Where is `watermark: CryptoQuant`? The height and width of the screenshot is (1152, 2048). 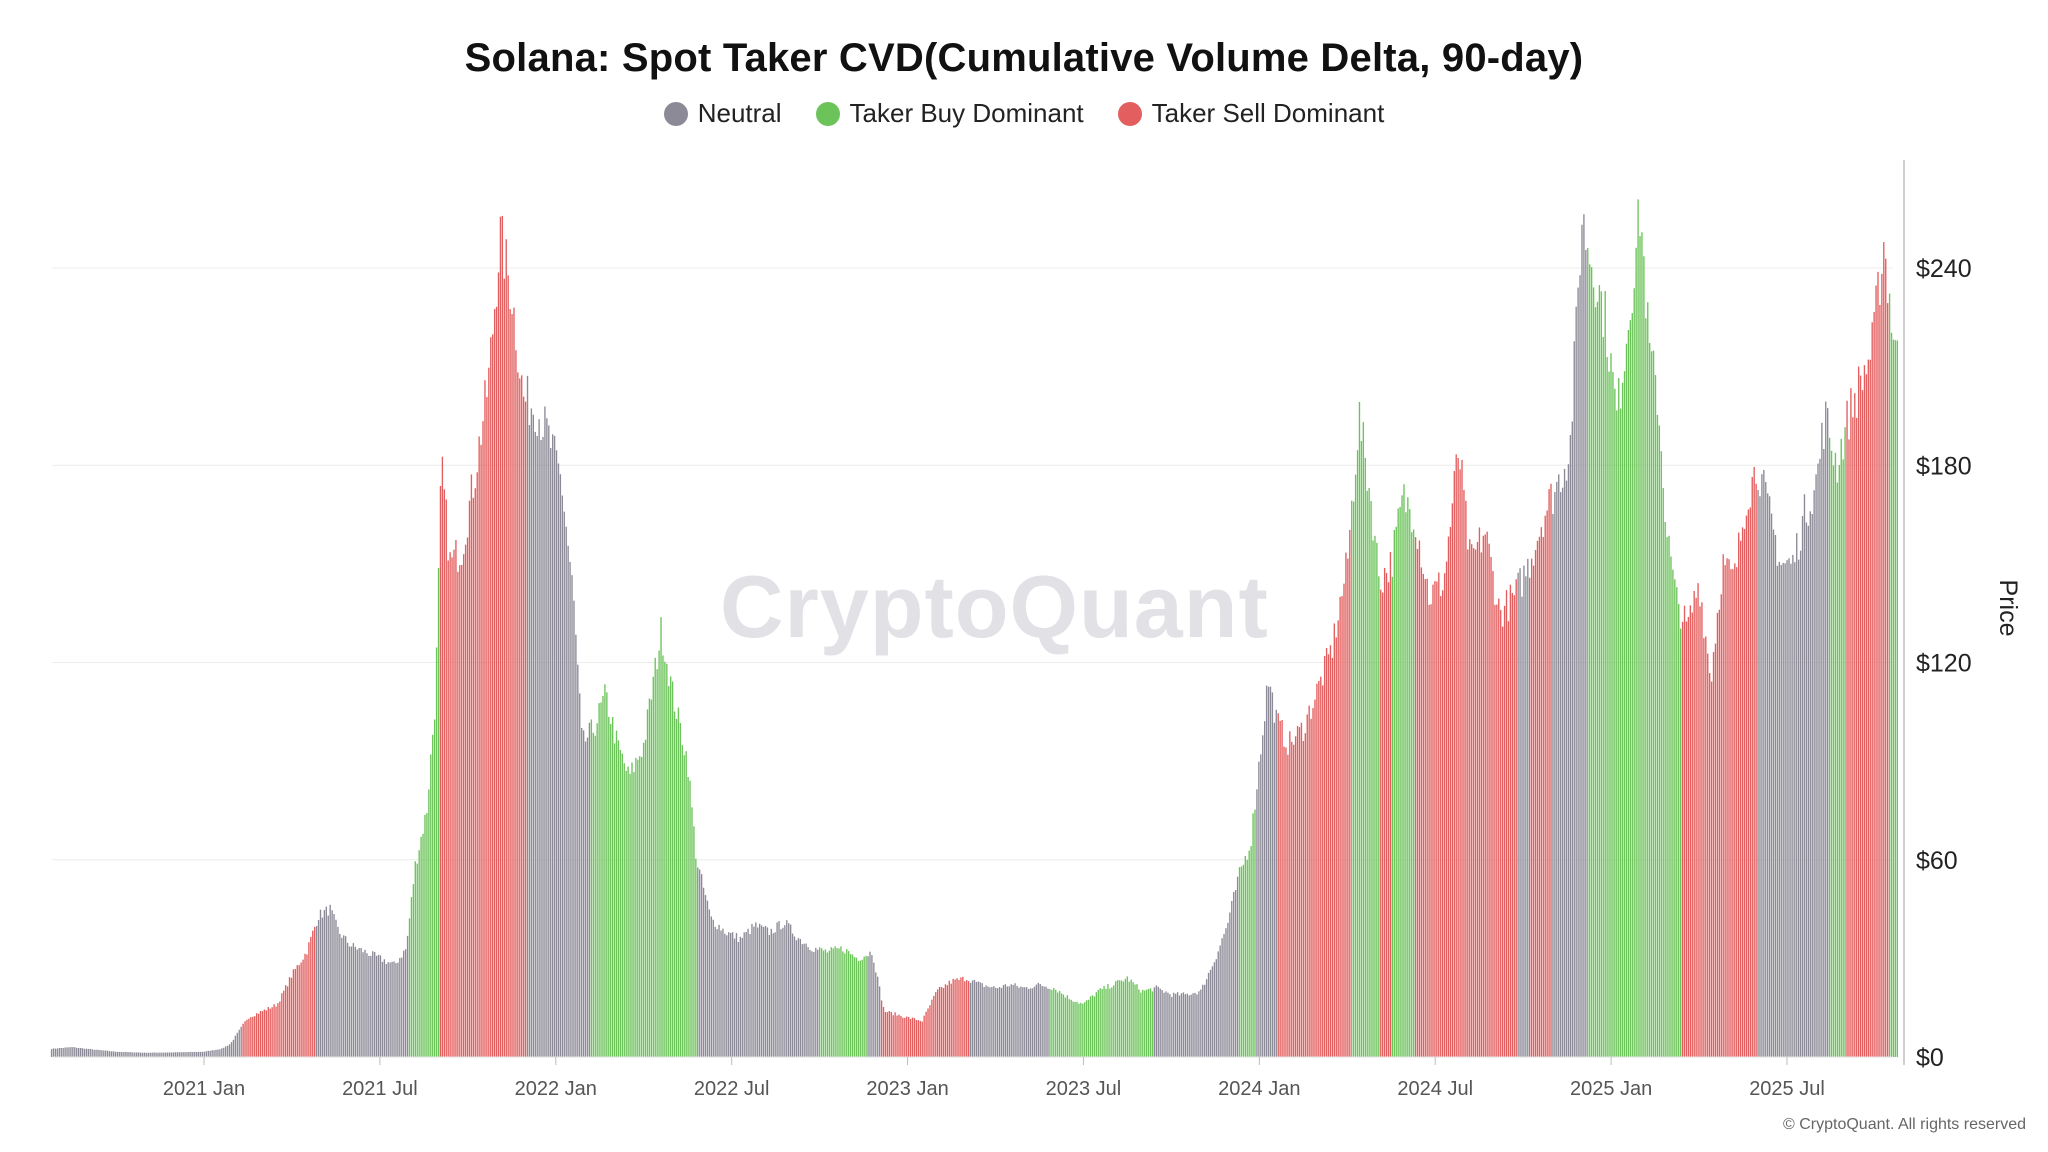 watermark: CryptoQuant is located at coordinates (994, 606).